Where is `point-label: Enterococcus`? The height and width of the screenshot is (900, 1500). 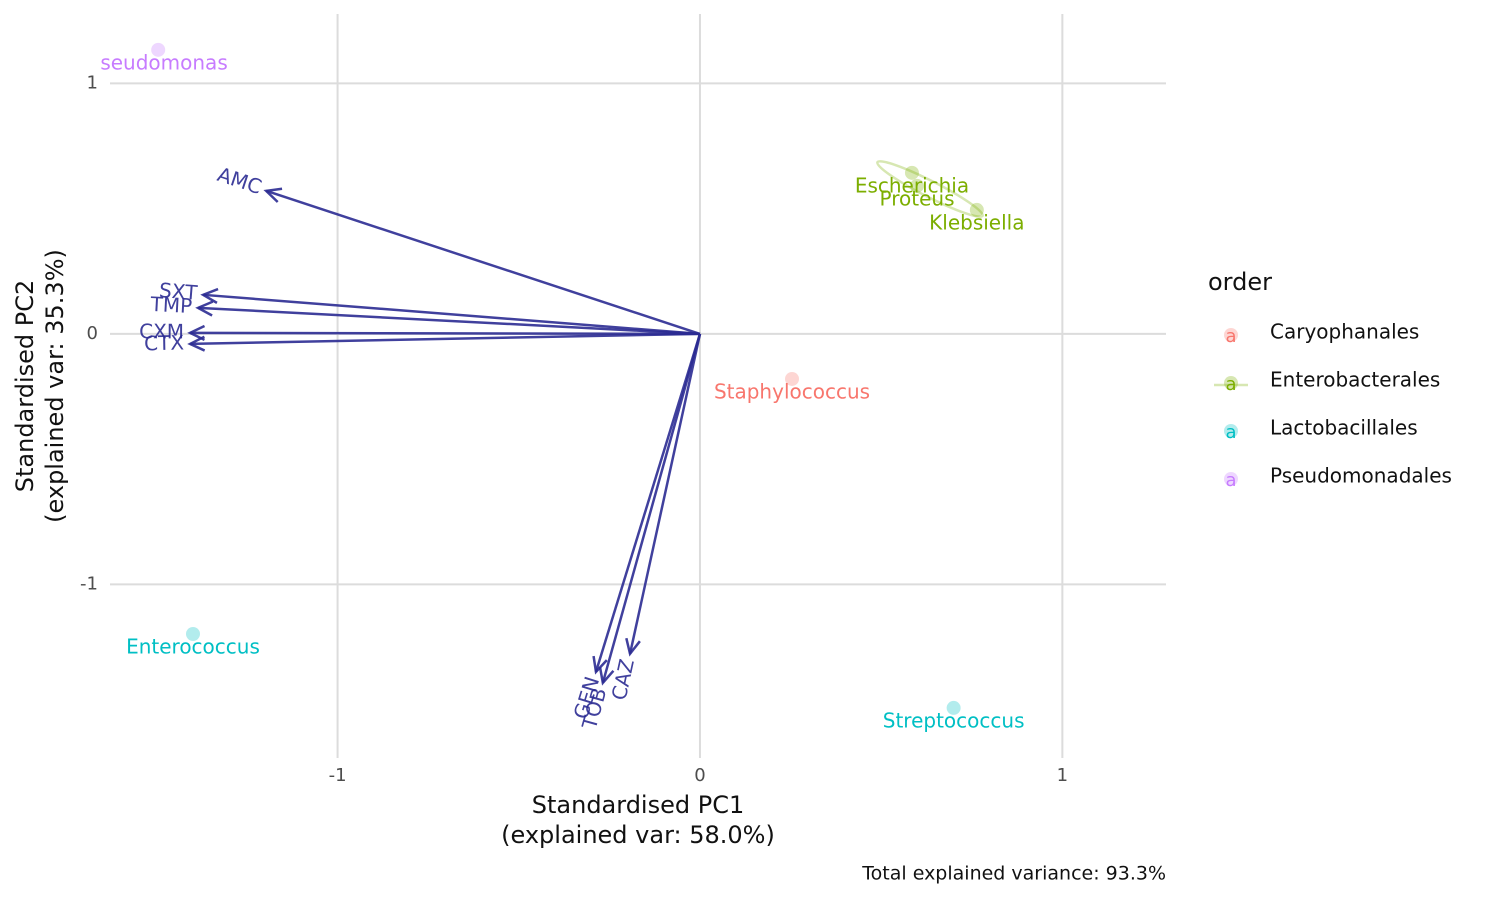
point-label: Enterococcus is located at coordinates (193, 647).